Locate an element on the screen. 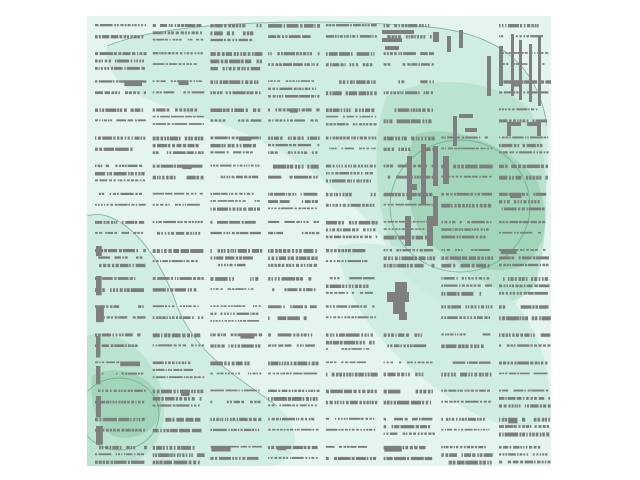 This screenshot has width=640, height=480. large-building is located at coordinates (516, 195).